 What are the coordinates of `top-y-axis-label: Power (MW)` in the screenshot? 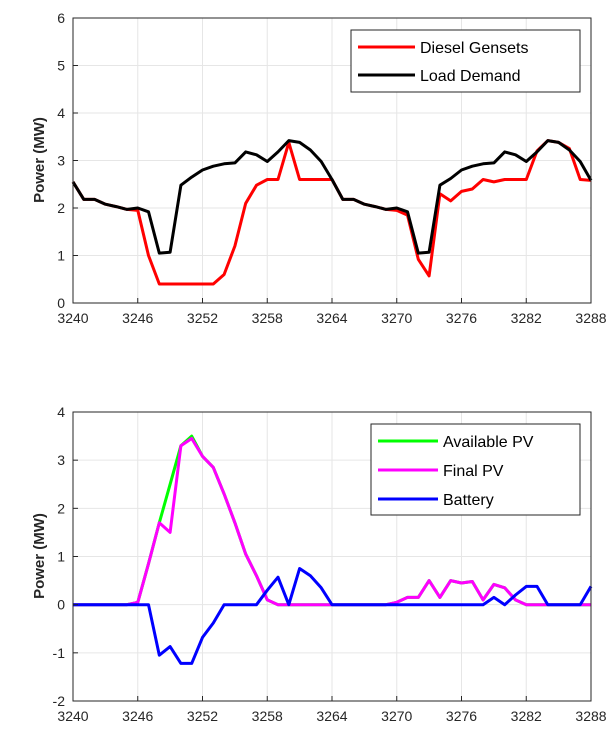 It's located at (39, 160).